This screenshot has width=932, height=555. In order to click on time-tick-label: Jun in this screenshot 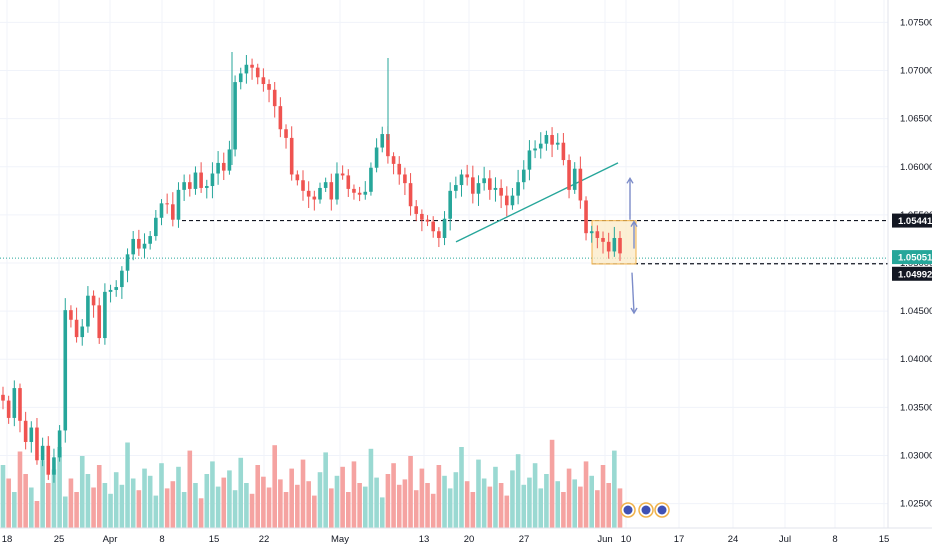, I will do `click(604, 539)`.